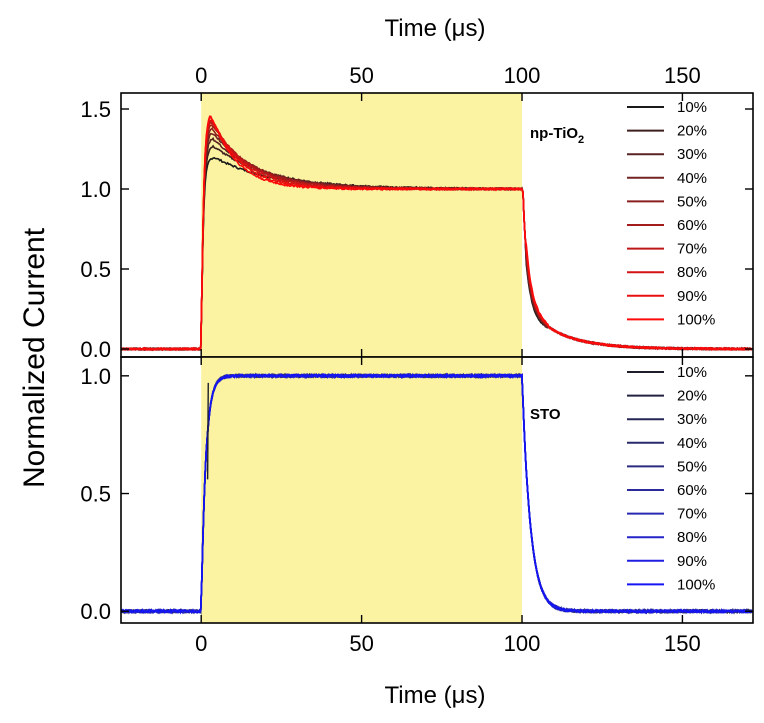 This screenshot has height=723, width=764. Describe the element at coordinates (34, 357) in the screenshot. I see `y-axis-title: Normalized Current` at that location.